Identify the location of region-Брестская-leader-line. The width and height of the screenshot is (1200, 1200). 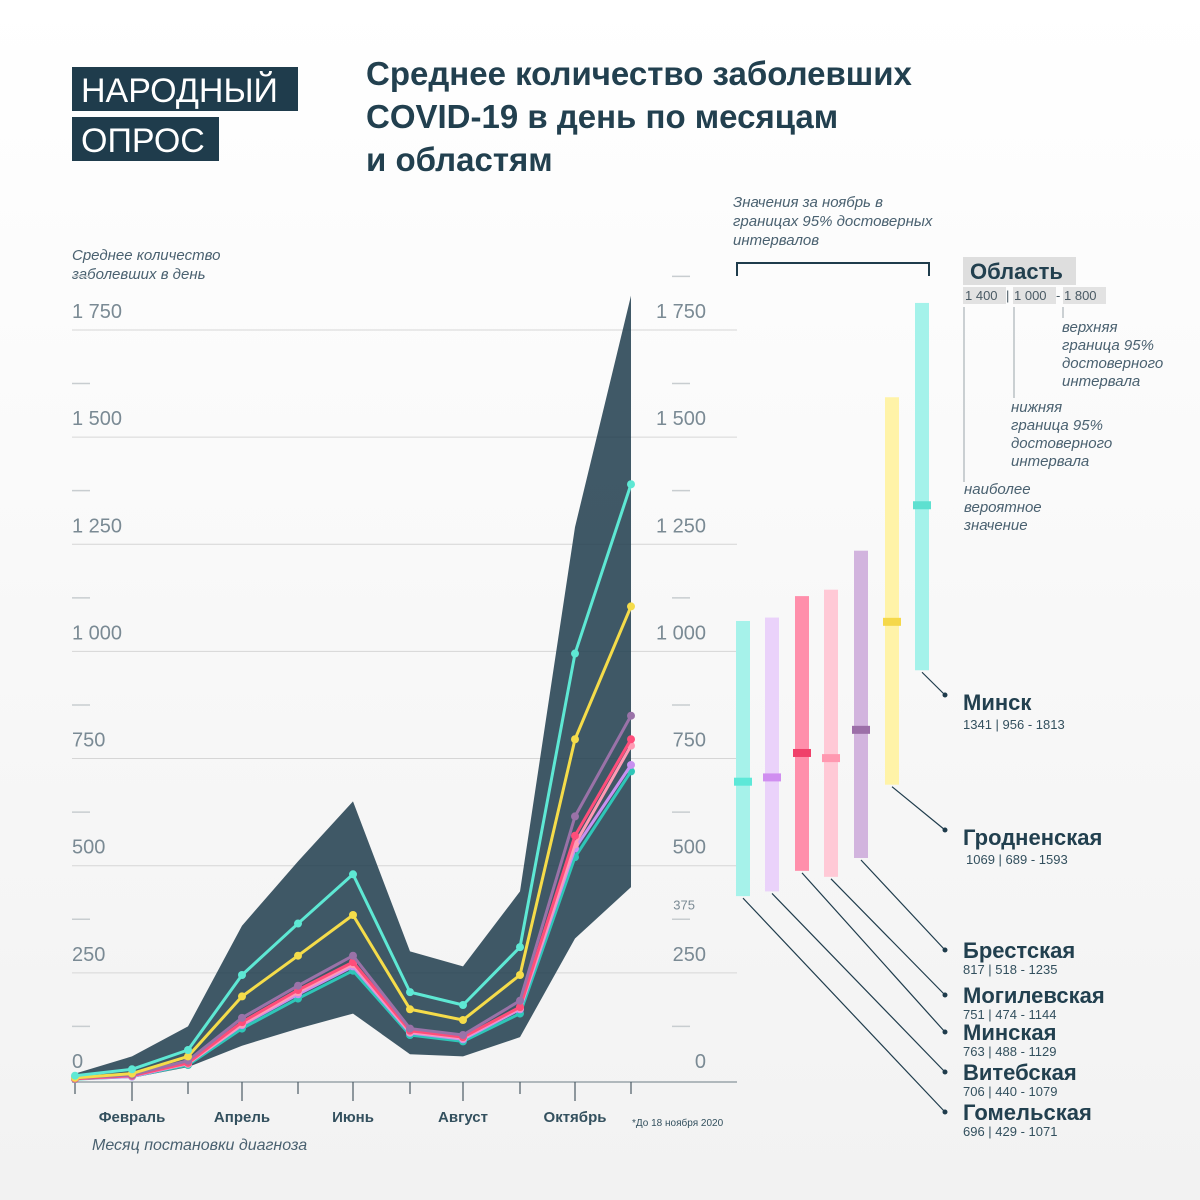
(903, 905).